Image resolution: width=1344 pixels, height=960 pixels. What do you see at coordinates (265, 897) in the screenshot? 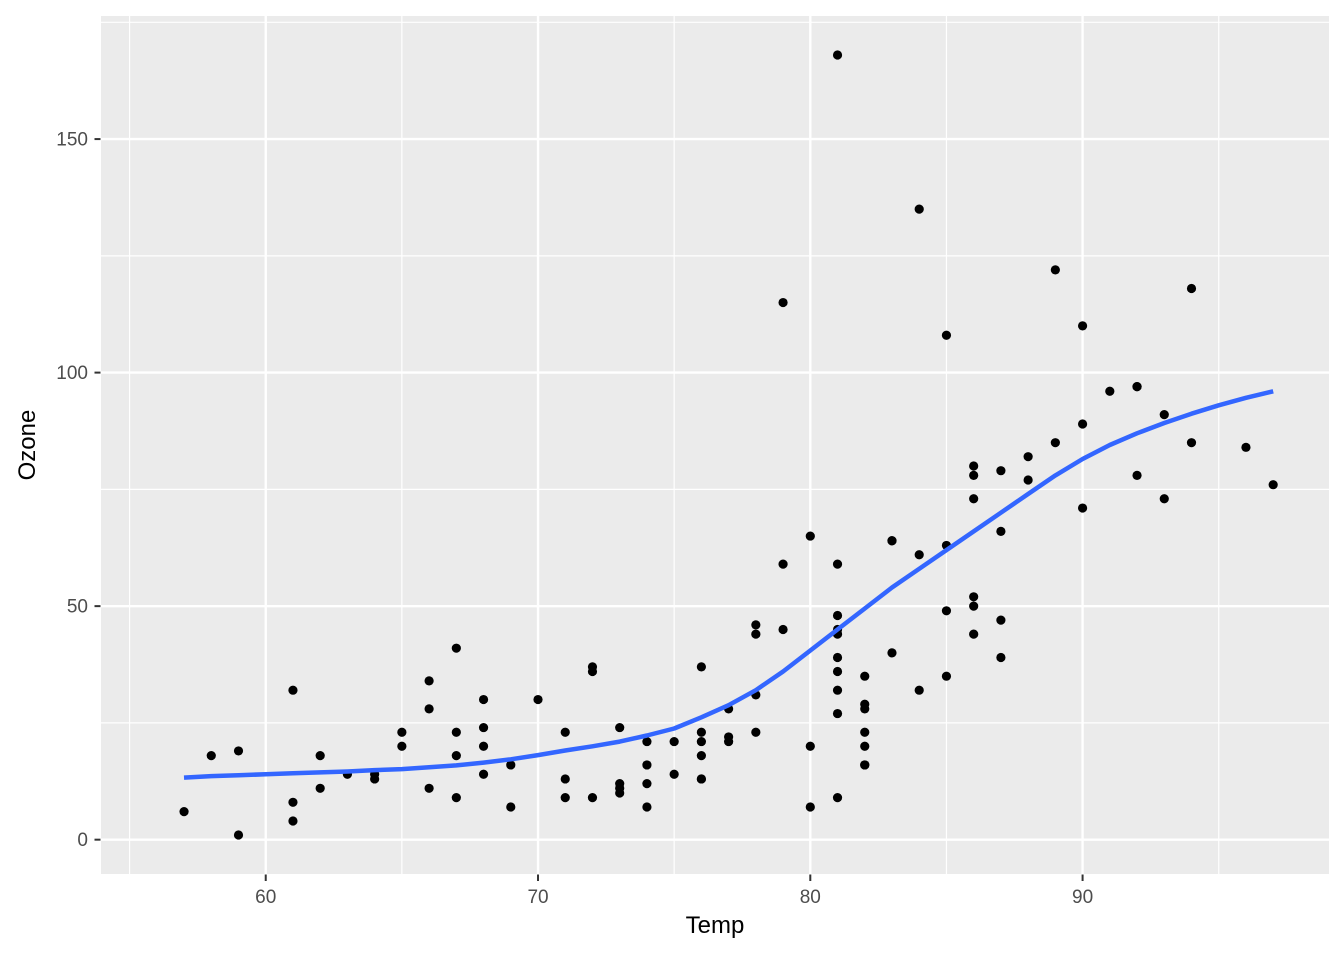
I see `x-tick-label: 60` at bounding box center [265, 897].